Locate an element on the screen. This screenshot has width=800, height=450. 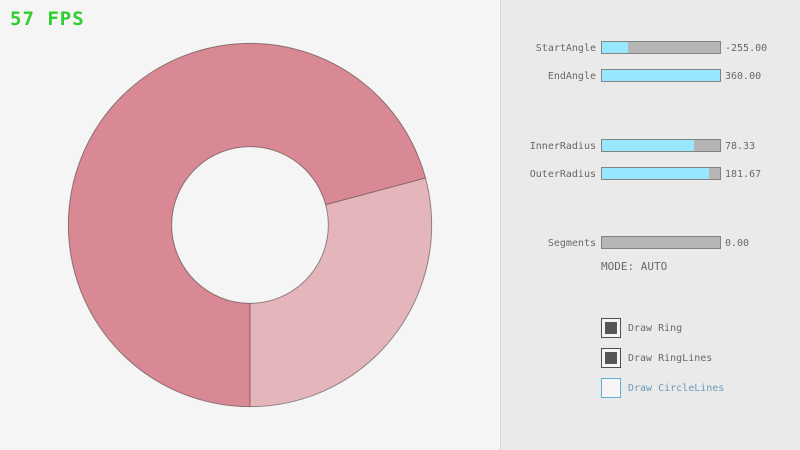
slider-fill-outerradius is located at coordinates (656, 173).